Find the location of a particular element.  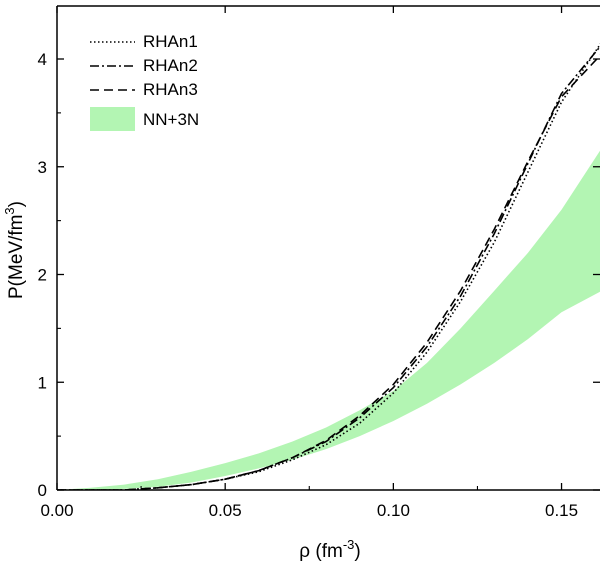

x-tick-label: 0.05 is located at coordinates (225, 510).